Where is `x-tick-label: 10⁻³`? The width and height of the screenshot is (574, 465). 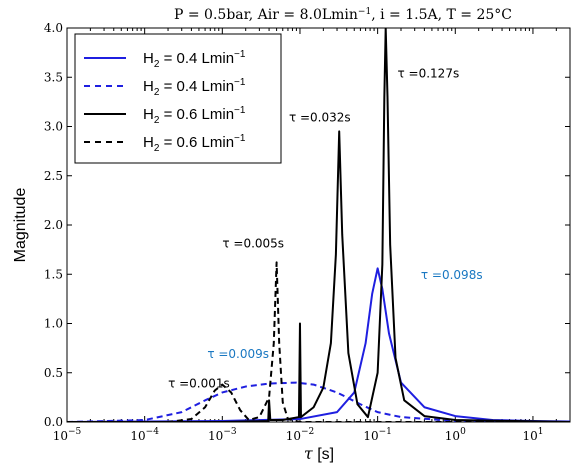
x-tick-label: 10⁻³ is located at coordinates (222, 435).